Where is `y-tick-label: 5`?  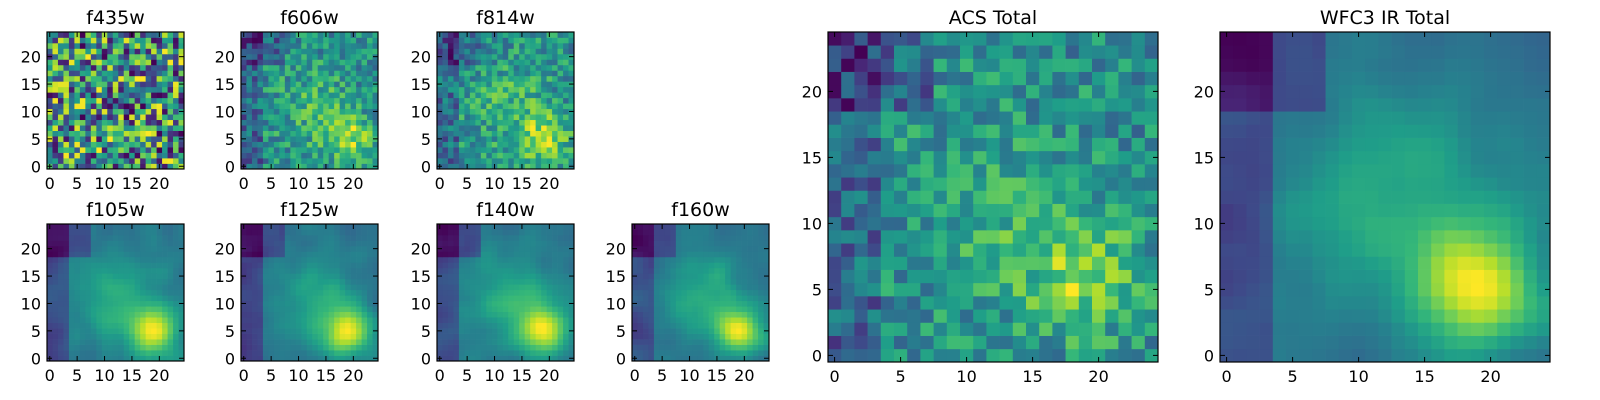 y-tick-label: 5 is located at coordinates (36, 139).